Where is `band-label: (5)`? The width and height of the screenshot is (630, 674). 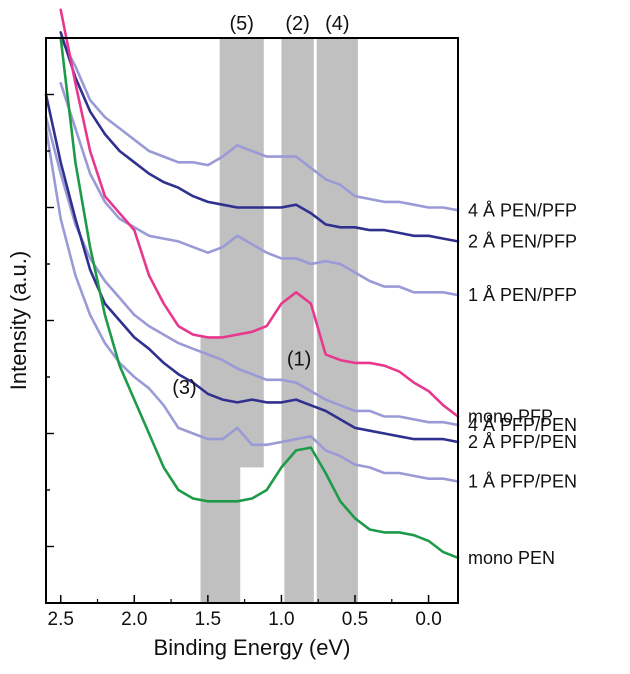 band-label: (5) is located at coordinates (241, 24).